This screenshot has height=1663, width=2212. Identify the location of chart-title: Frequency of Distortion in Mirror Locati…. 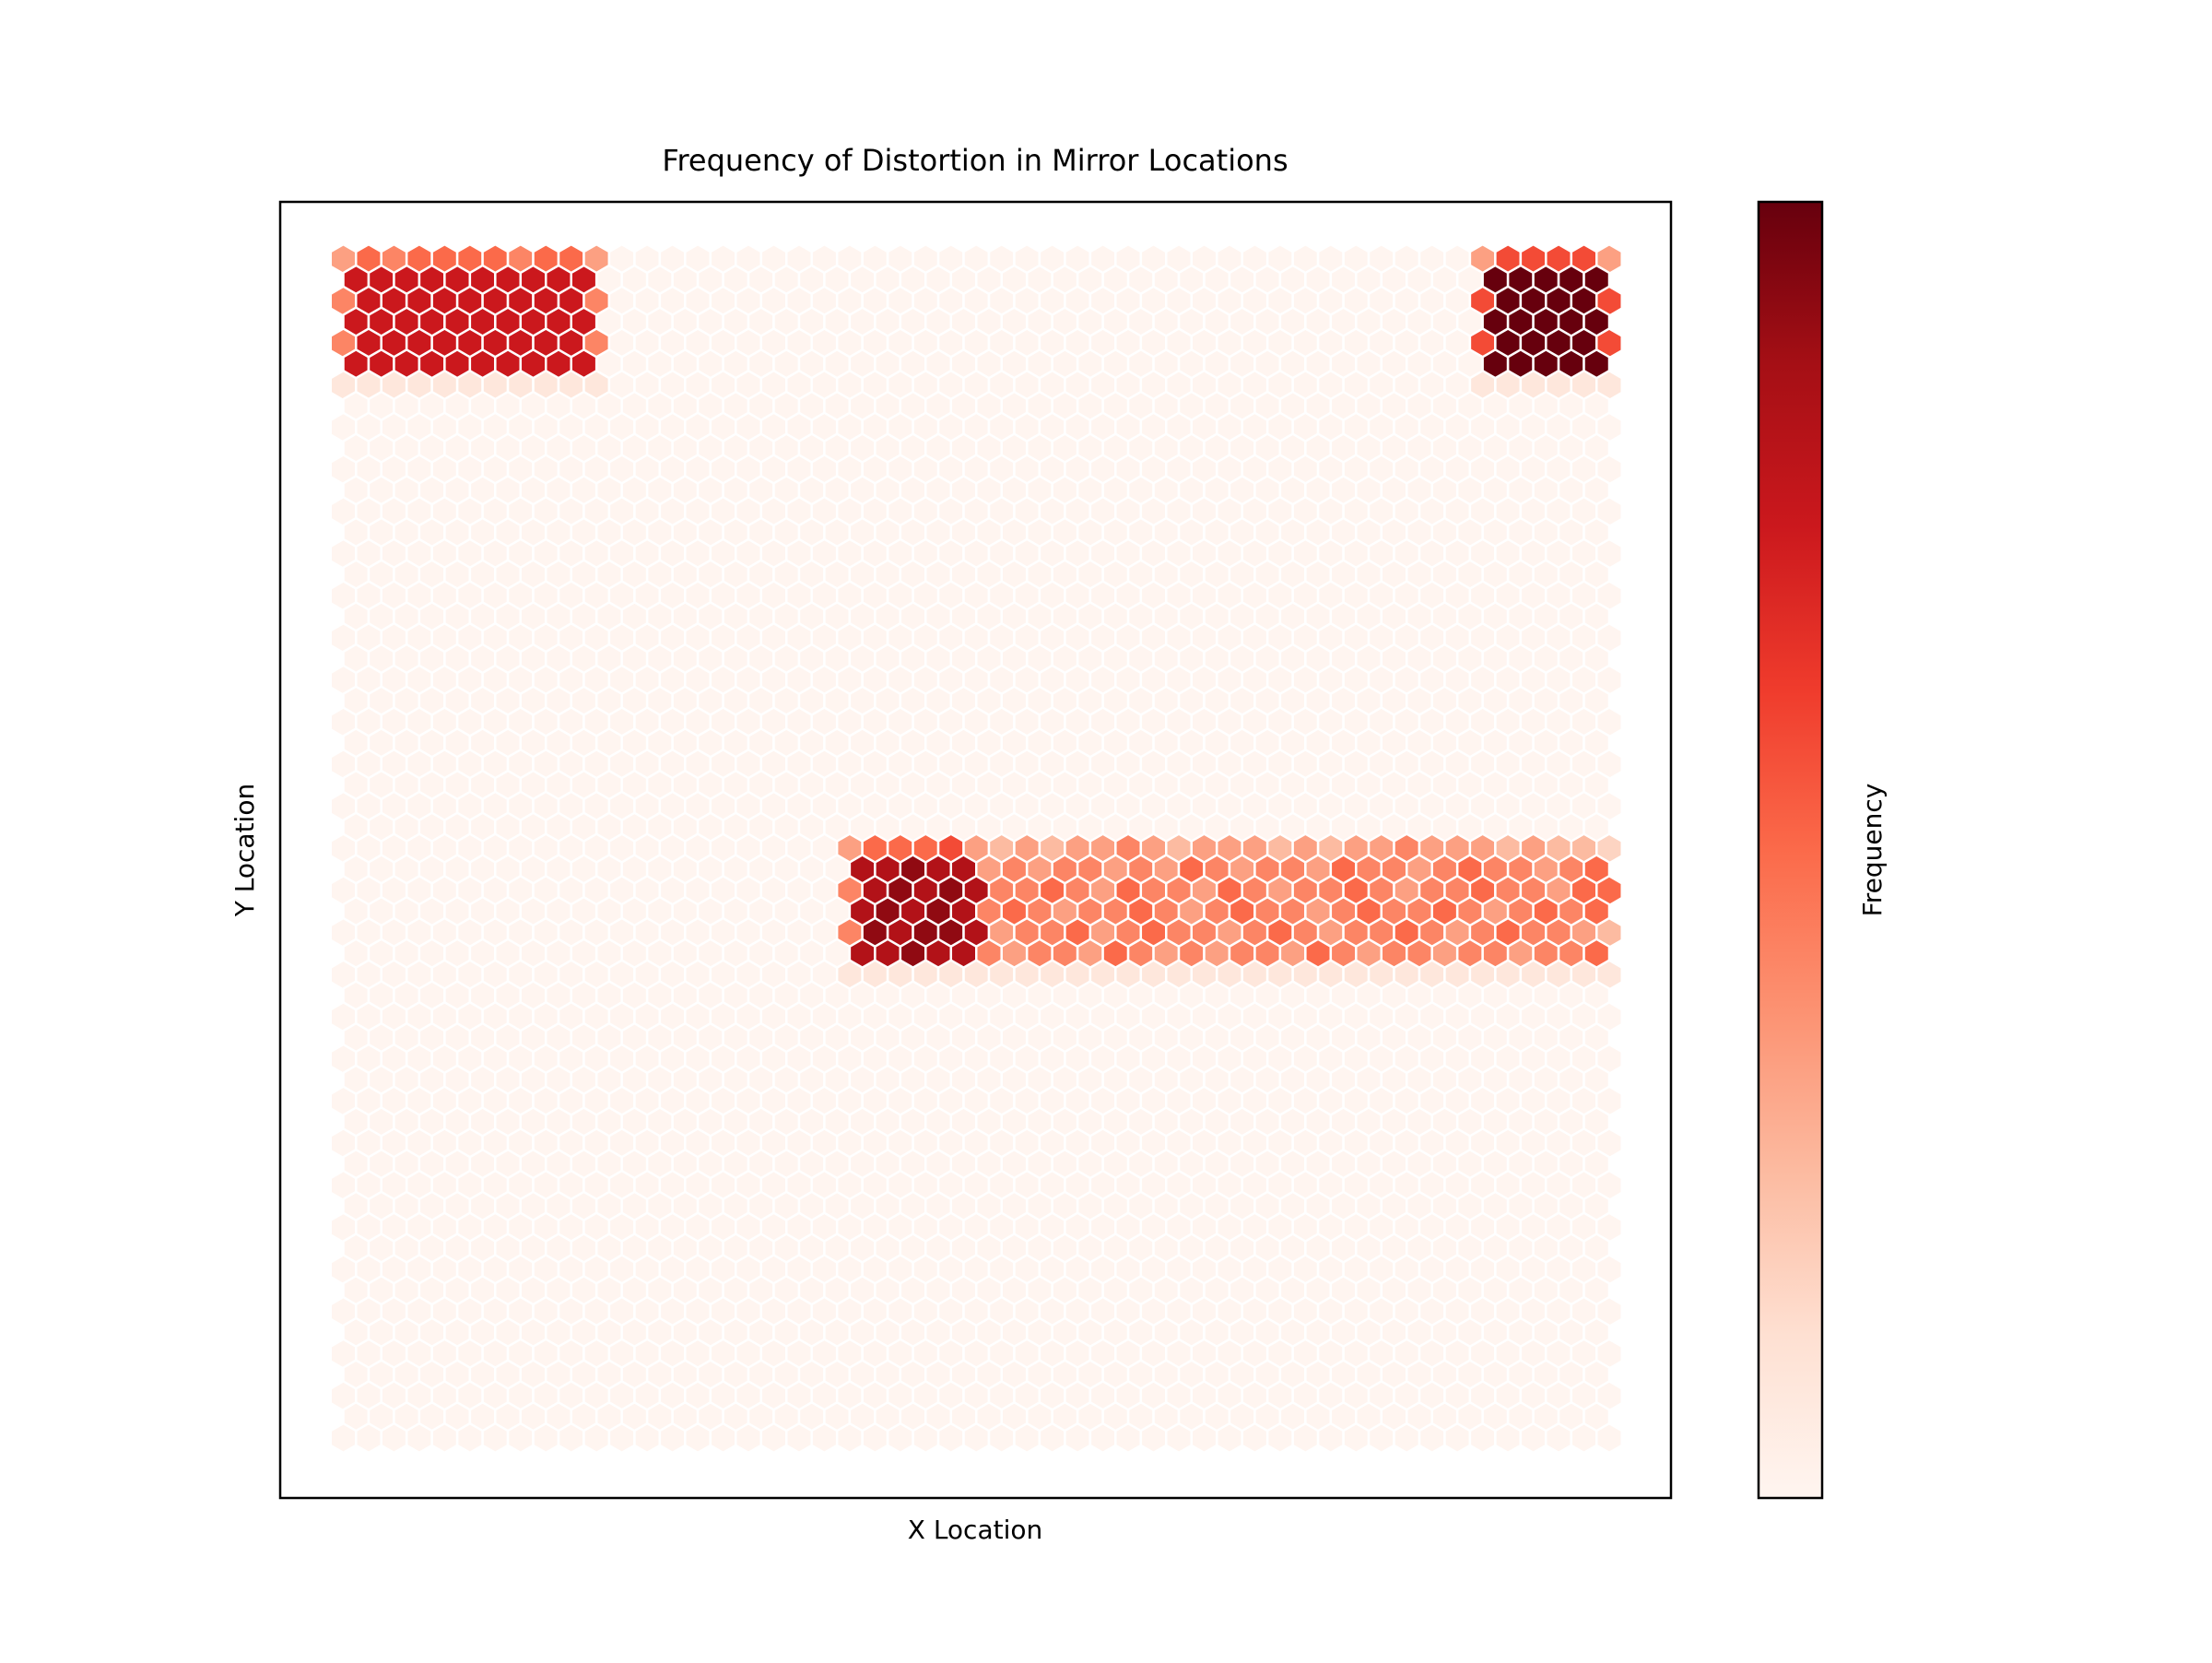
(975, 160).